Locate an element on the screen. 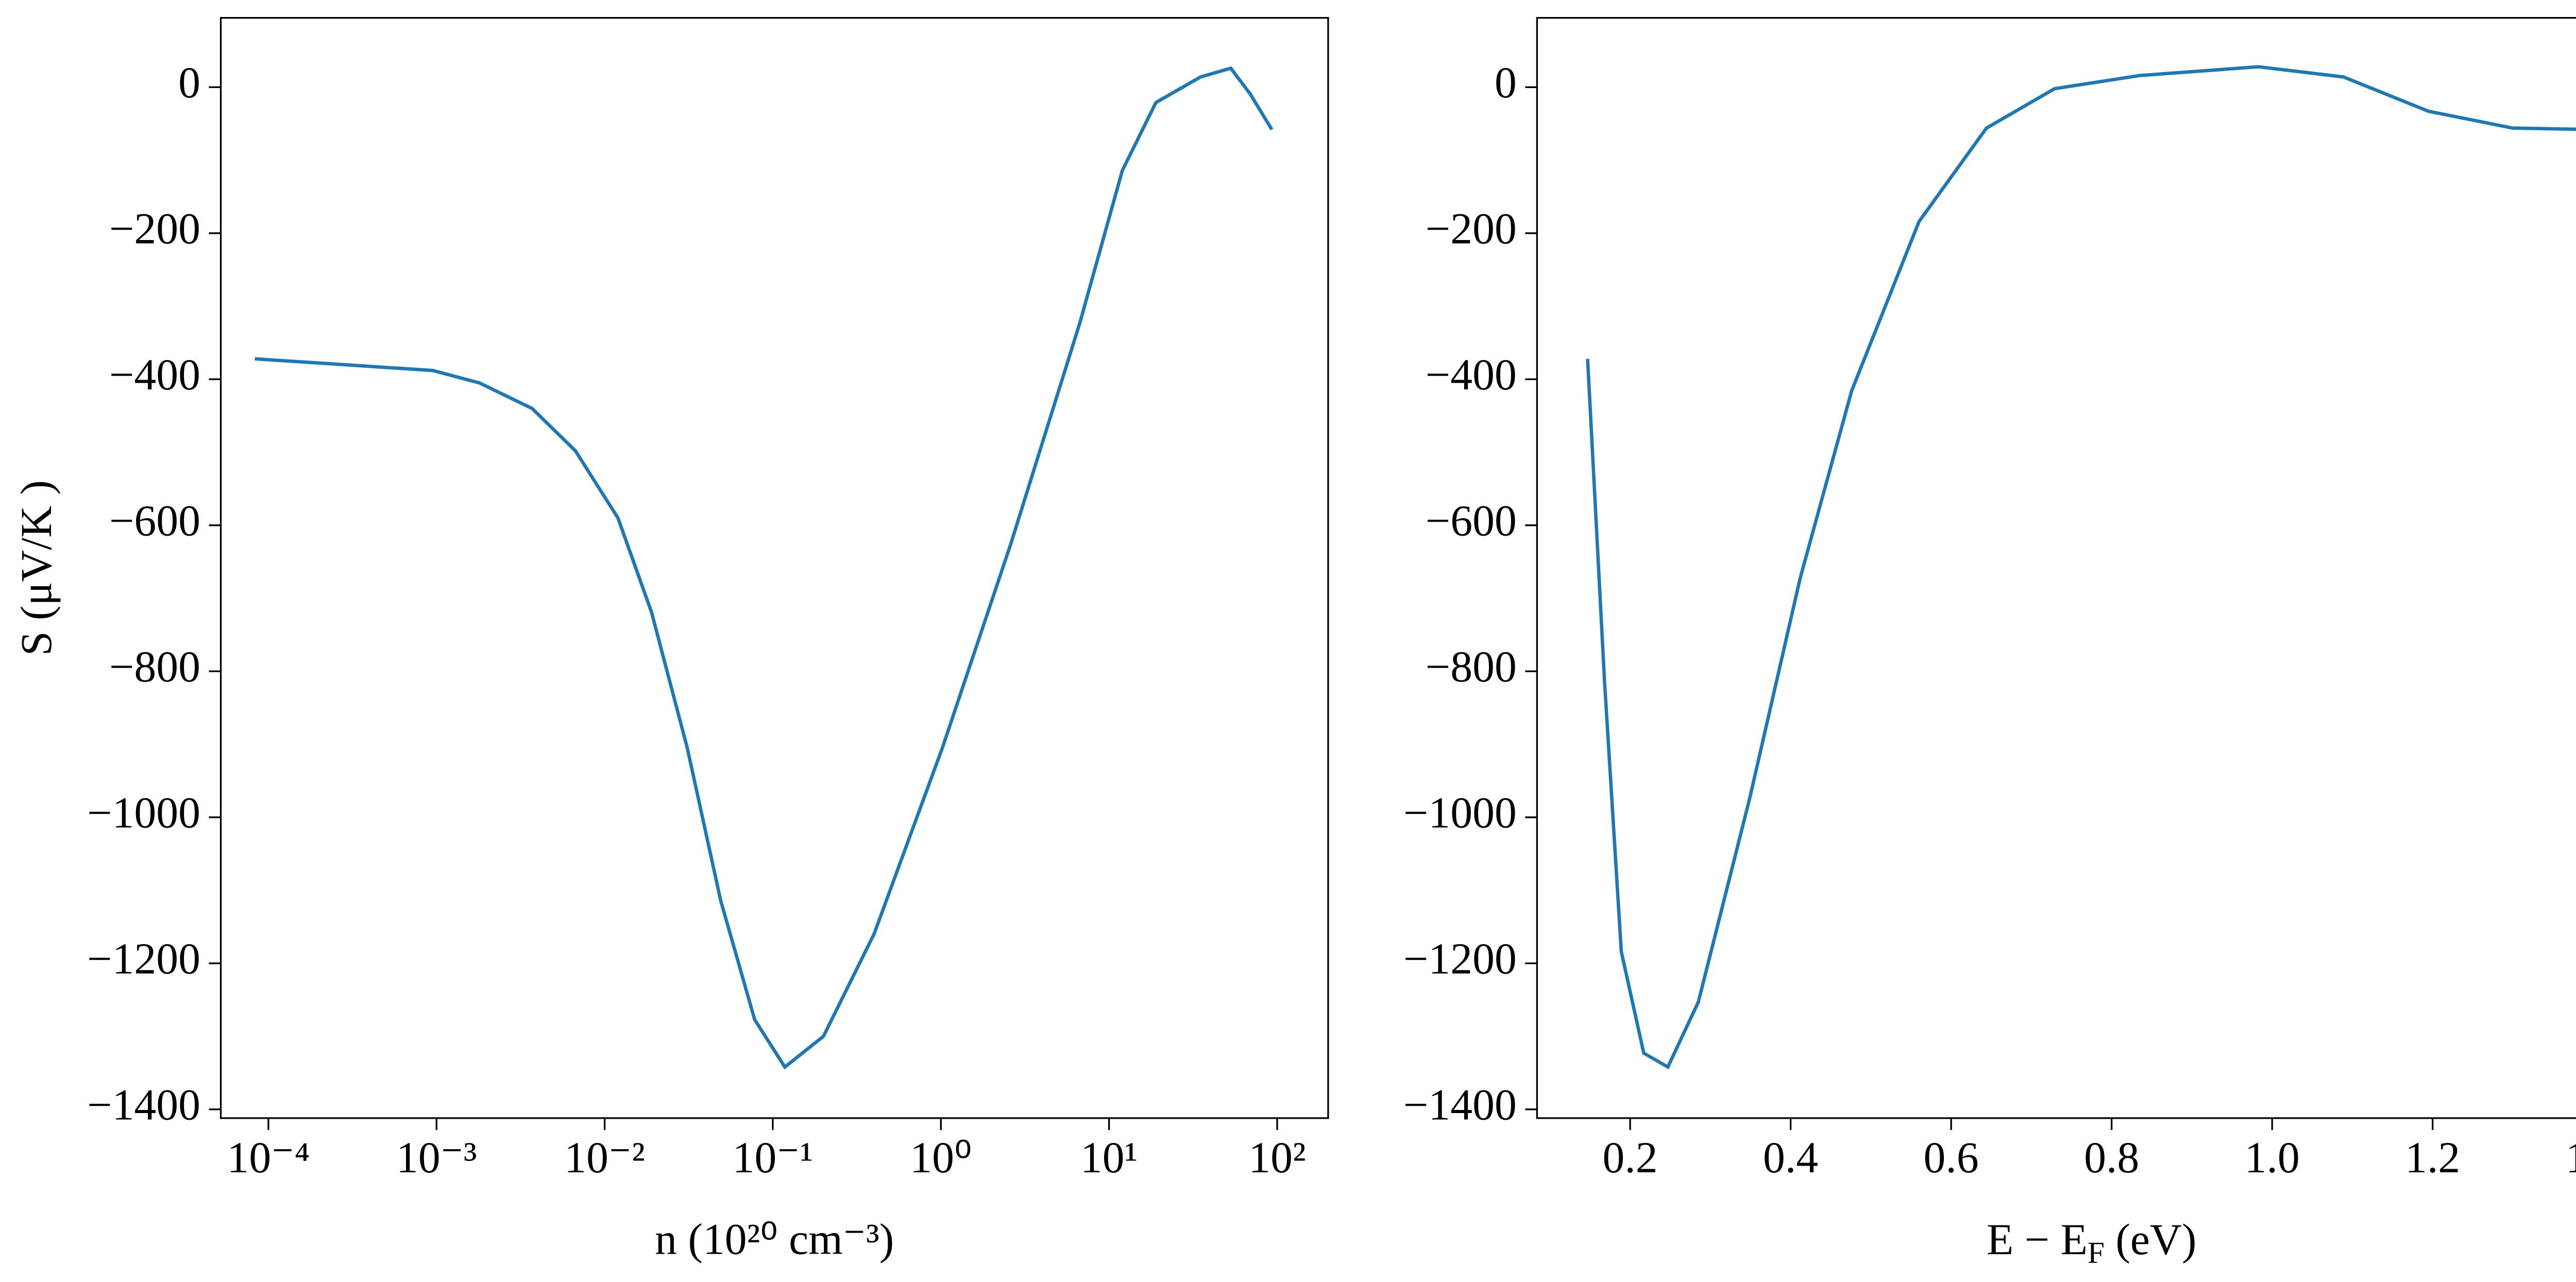  x-tick-label: 0.8 is located at coordinates (2111, 1157).